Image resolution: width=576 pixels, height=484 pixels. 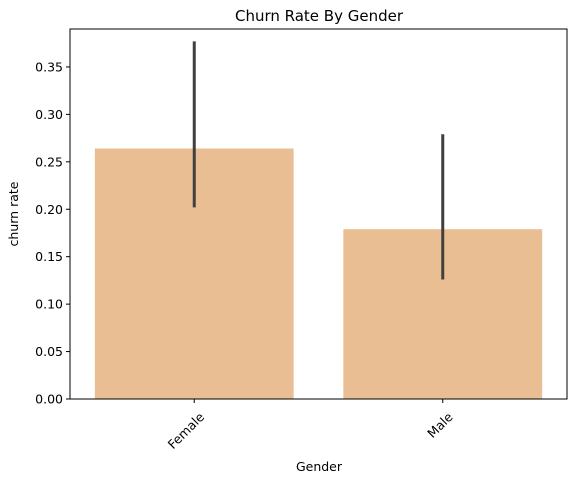 I want to click on y-axis: 0.00 0.05 0.10 0.15 0.20 0.25 0.30 0.35, so click(x=52, y=233).